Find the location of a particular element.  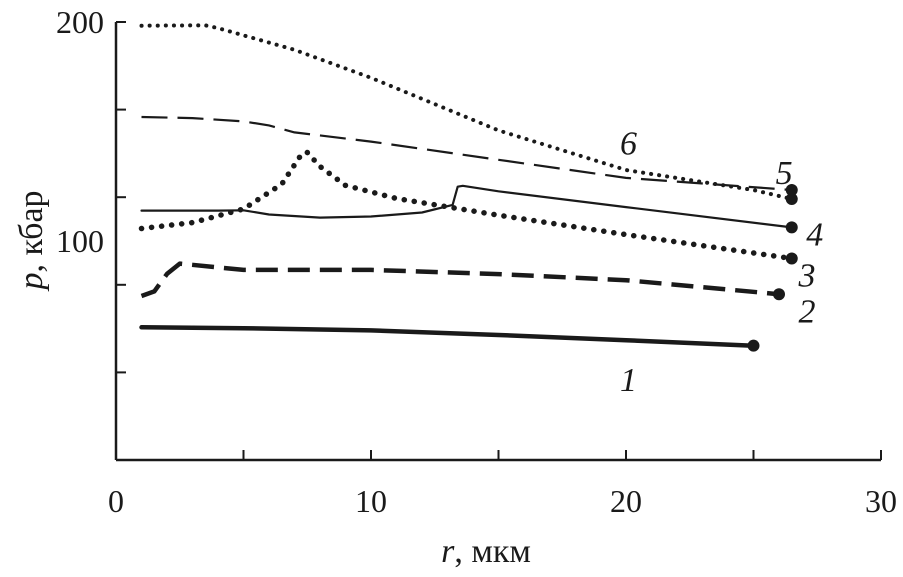

series-2-end-marker is located at coordinates (779, 294).